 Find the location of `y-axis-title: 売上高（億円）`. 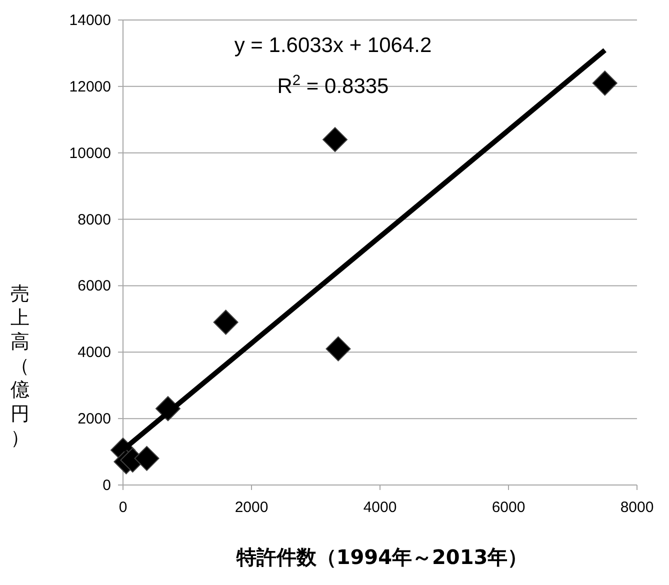

y-axis-title: 売上高（億円） is located at coordinates (20, 366).